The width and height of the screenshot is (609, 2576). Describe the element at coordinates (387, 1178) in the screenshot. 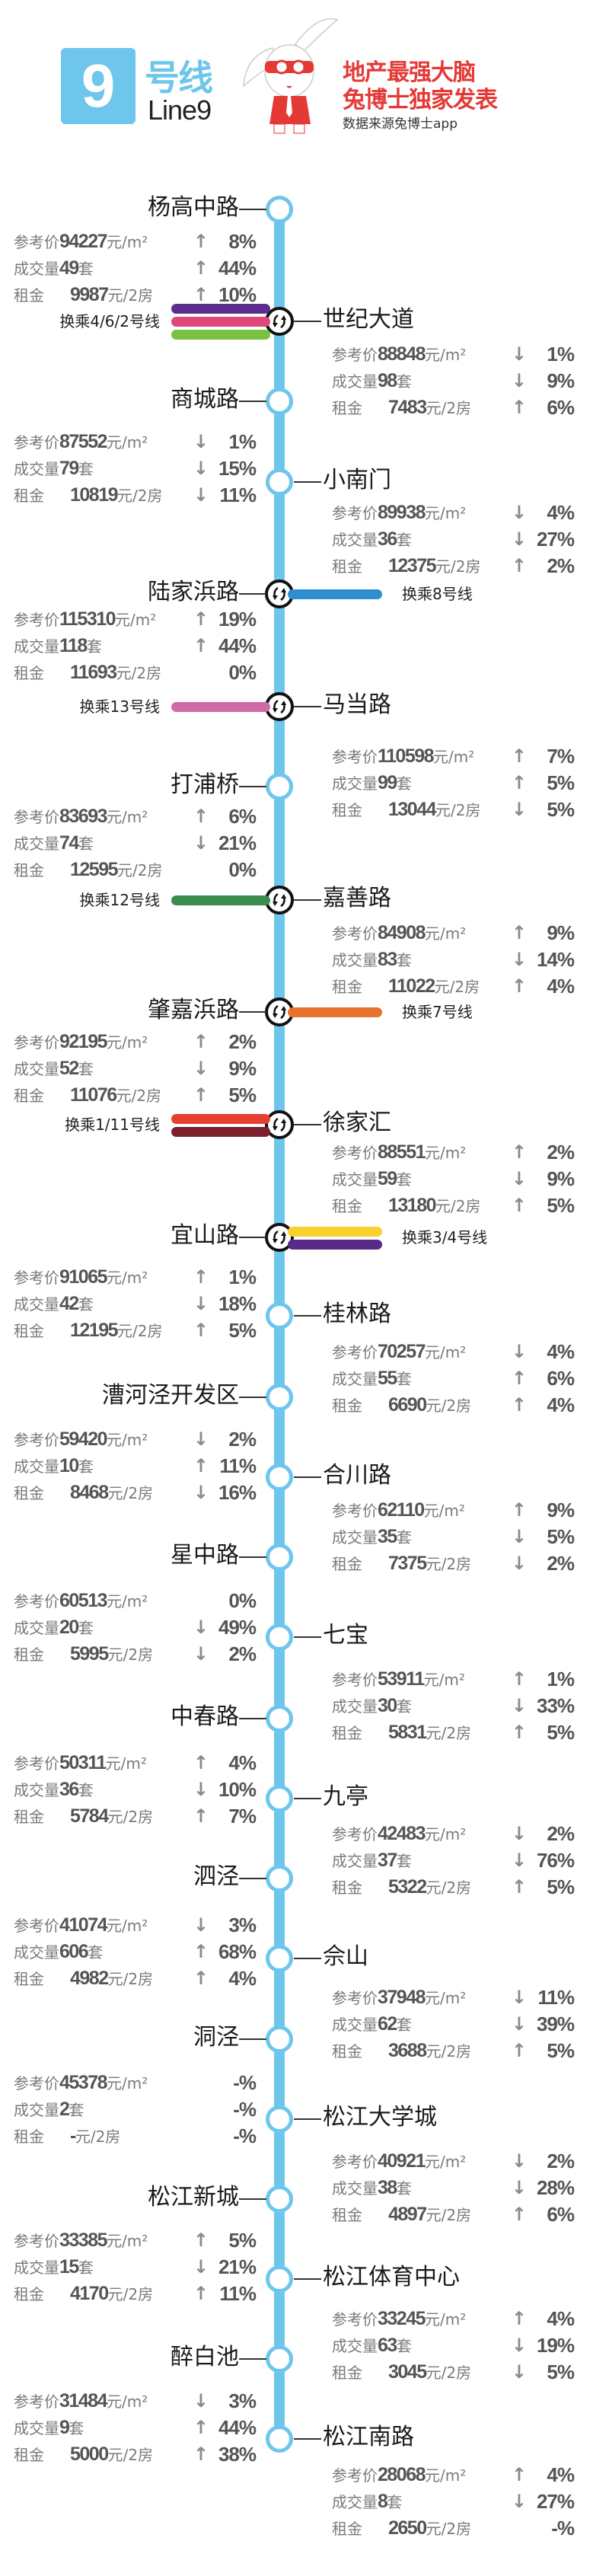

I see `volume-value: 59` at that location.